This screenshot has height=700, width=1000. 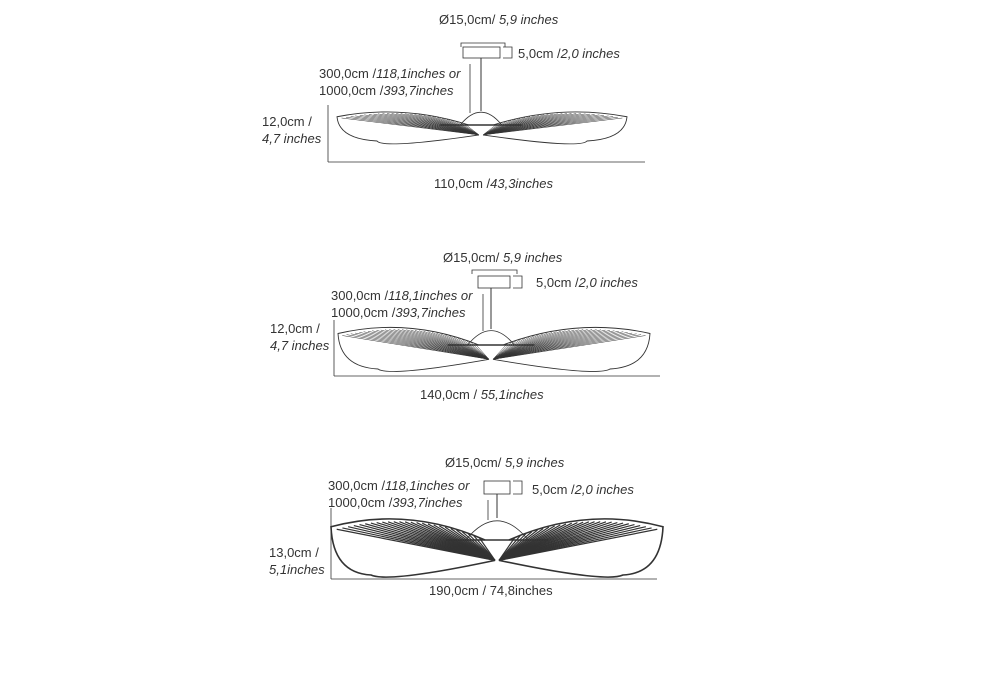 What do you see at coordinates (491, 590) in the screenshot?
I see `width-label: 190,0cm / 74,8inches` at bounding box center [491, 590].